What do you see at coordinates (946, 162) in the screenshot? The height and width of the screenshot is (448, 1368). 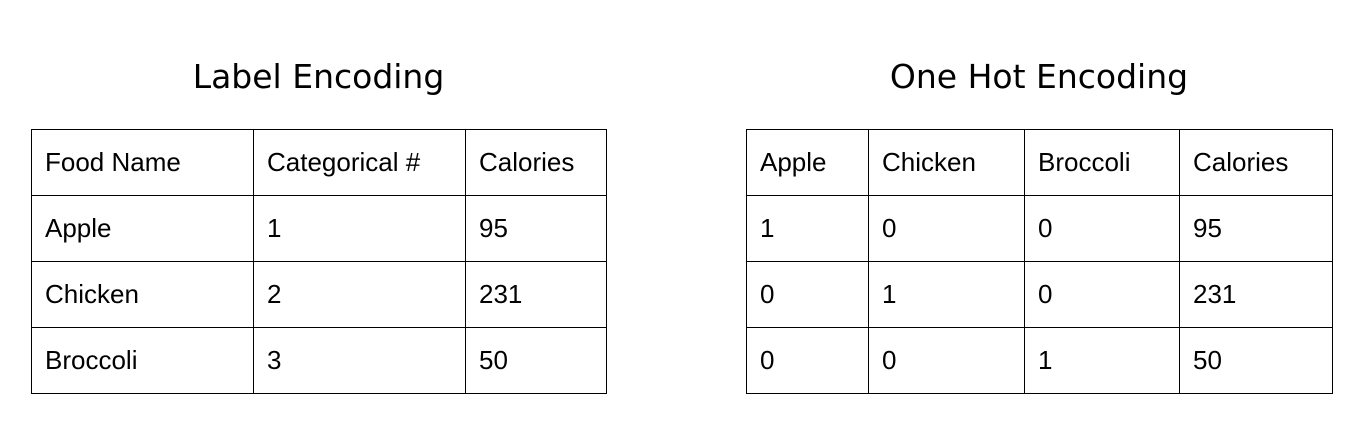 I see `header-chicken: Chicken` at bounding box center [946, 162].